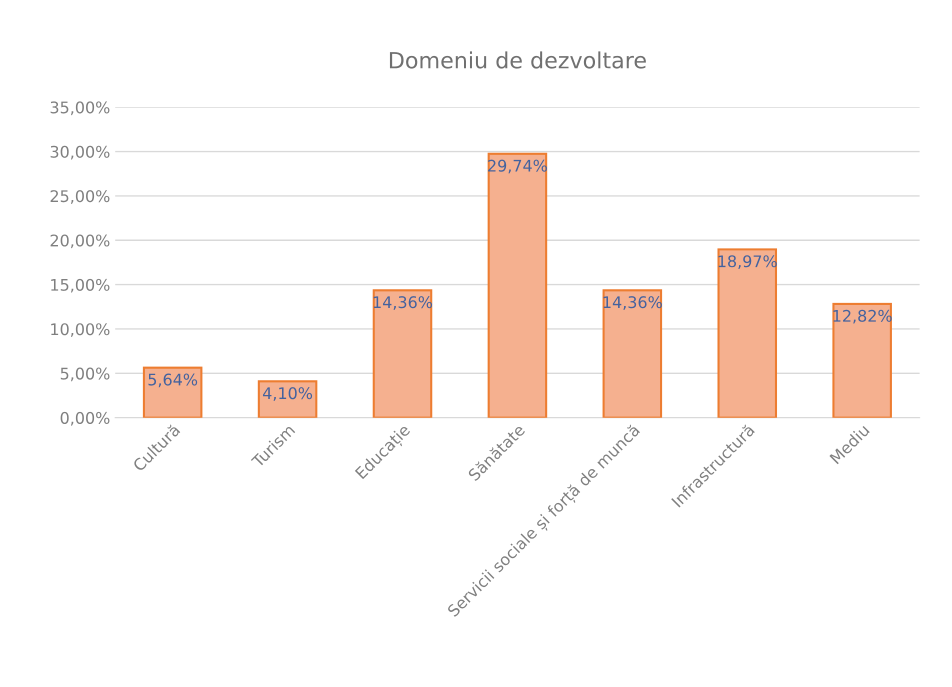  Describe the element at coordinates (862, 317) in the screenshot. I see `data-label: 12,82%` at that location.